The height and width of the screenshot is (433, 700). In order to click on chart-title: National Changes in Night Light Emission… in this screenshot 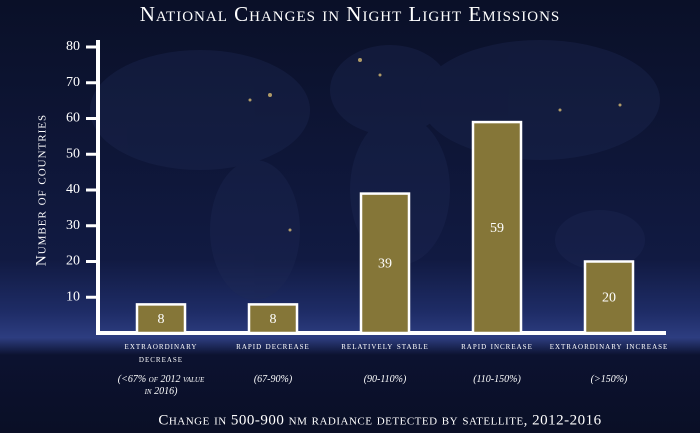, I will do `click(350, 14)`.